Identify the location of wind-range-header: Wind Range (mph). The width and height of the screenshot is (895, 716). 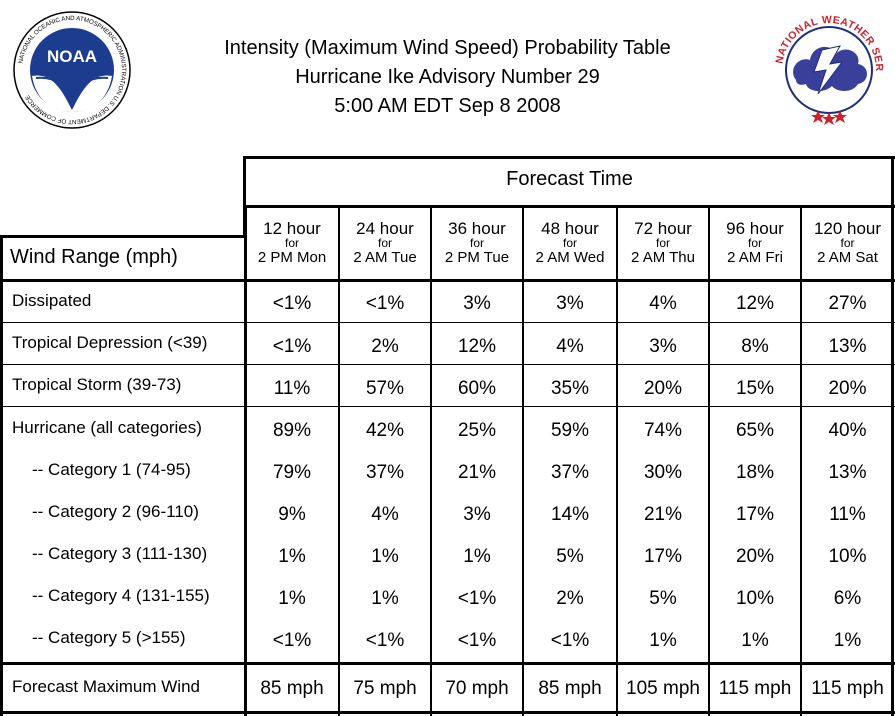
(94, 257).